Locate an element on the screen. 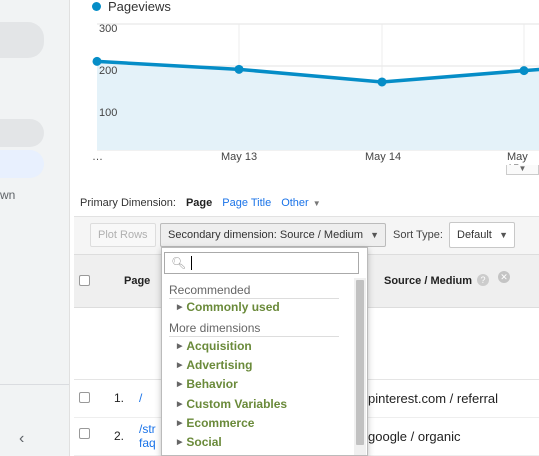 The width and height of the screenshot is (539, 456). row-page-link: /str faq is located at coordinates (147, 436).